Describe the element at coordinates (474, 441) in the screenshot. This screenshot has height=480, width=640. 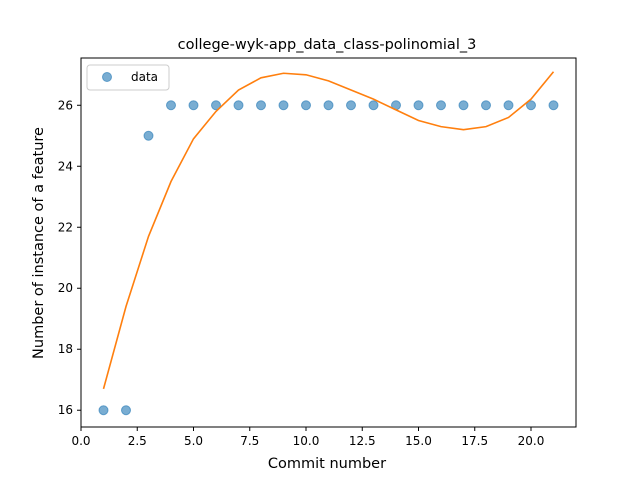
I see `x-tick-label: 17.5` at that location.